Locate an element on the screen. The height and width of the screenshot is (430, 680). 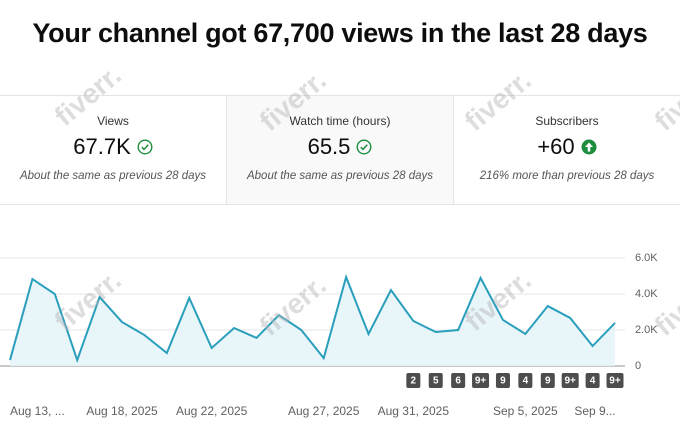
metric-label: Watch time (hours) is located at coordinates (340, 121).